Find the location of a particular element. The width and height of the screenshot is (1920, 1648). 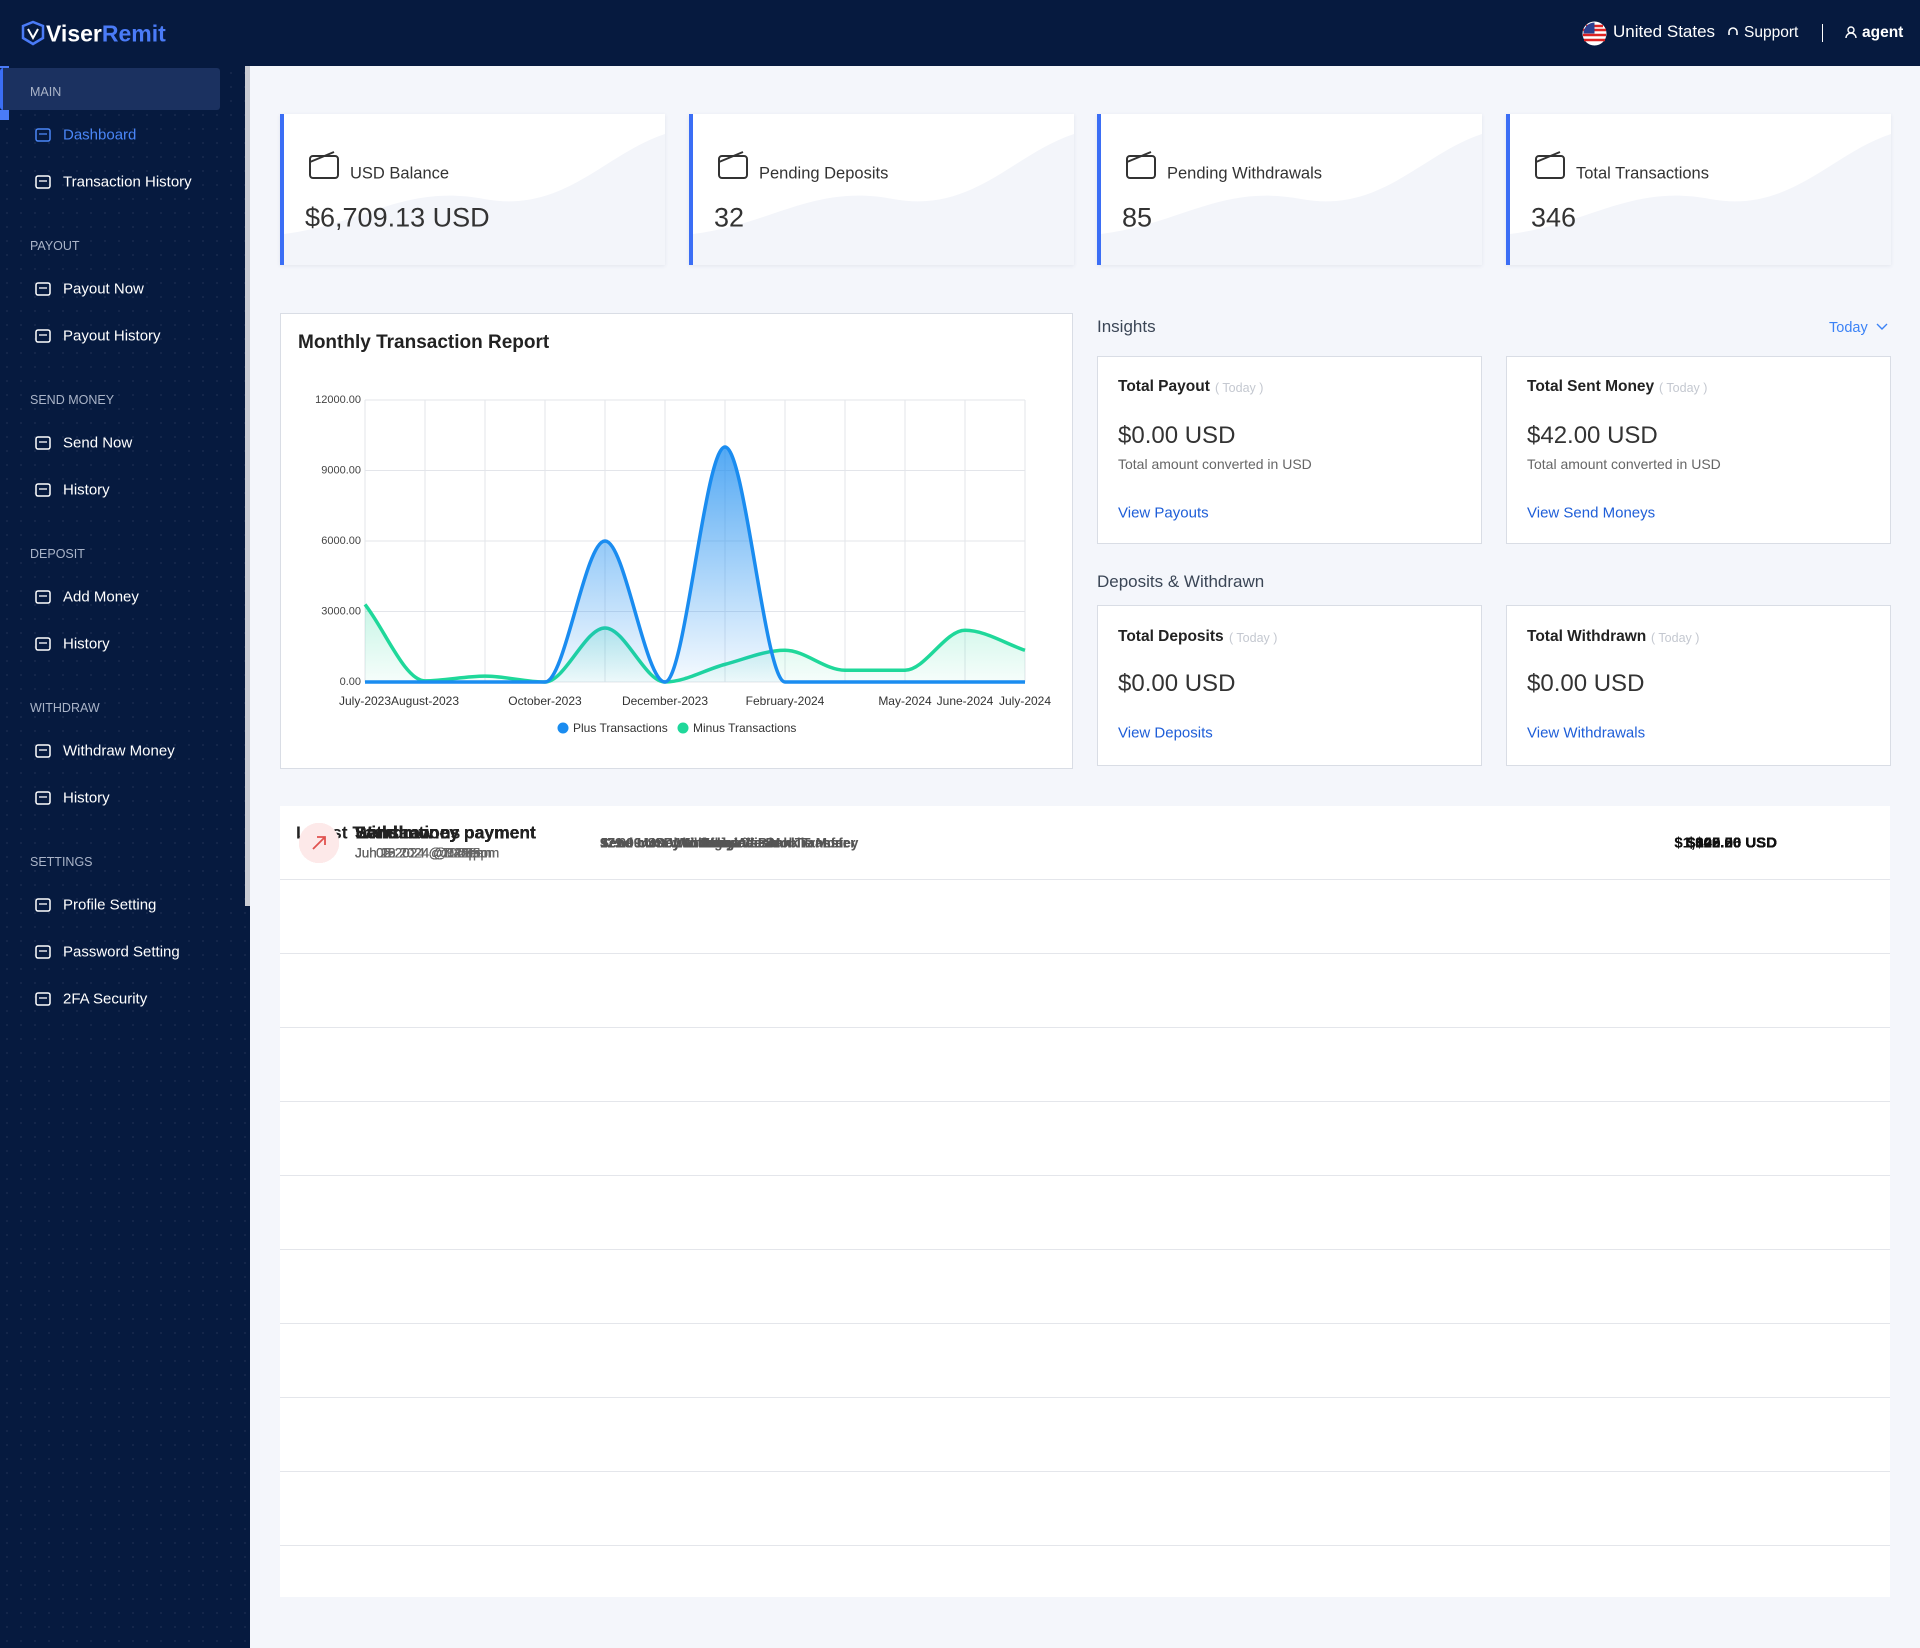

user-icon is located at coordinates (1851, 32).